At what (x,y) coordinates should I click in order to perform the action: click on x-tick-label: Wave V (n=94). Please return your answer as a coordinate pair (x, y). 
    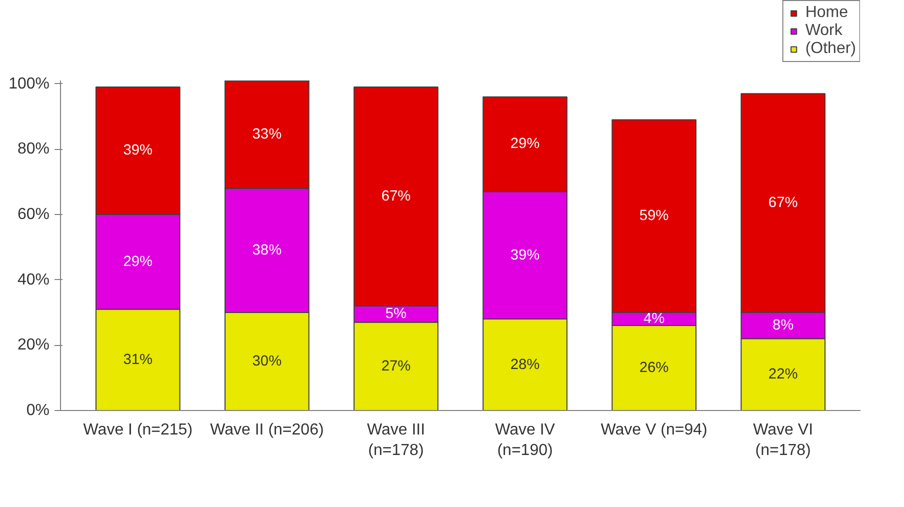
    Looking at the image, I should click on (654, 430).